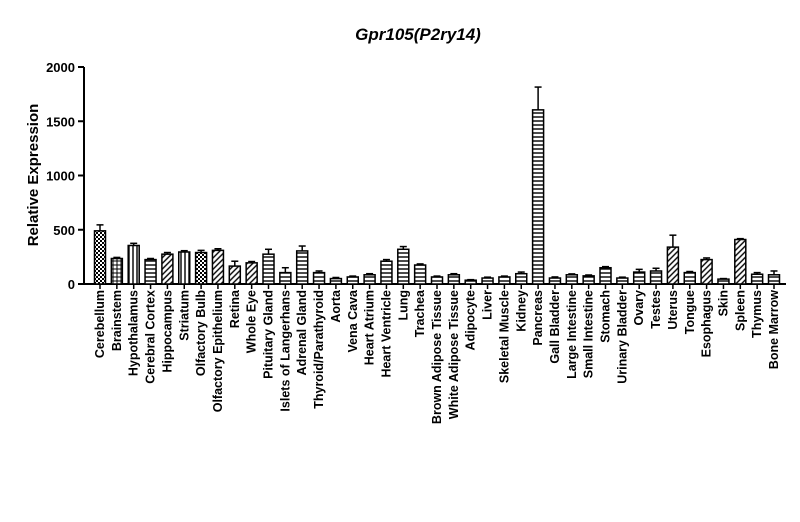 This screenshot has height=522, width=800. What do you see at coordinates (622, 337) in the screenshot?
I see `x-tick-label: Urinary Bladder` at bounding box center [622, 337].